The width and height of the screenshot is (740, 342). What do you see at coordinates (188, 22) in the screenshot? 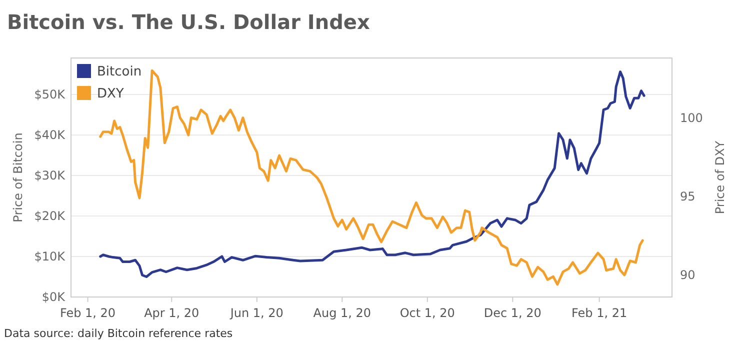
I see `chart-title: Bitcoin vs. The U.S. Dollar Index` at bounding box center [188, 22].